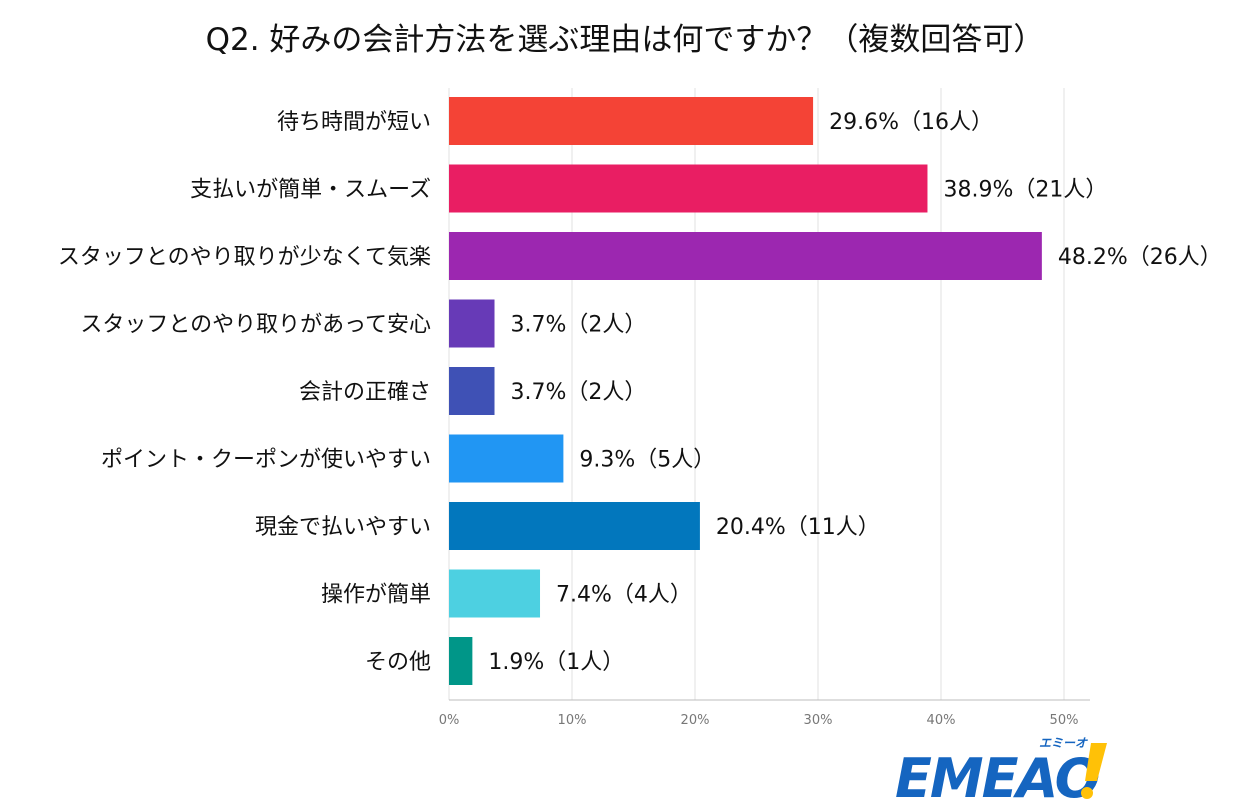  Describe the element at coordinates (255, 325) in the screenshot. I see `category-label: スタッフとのやり取りがあって安心` at that location.